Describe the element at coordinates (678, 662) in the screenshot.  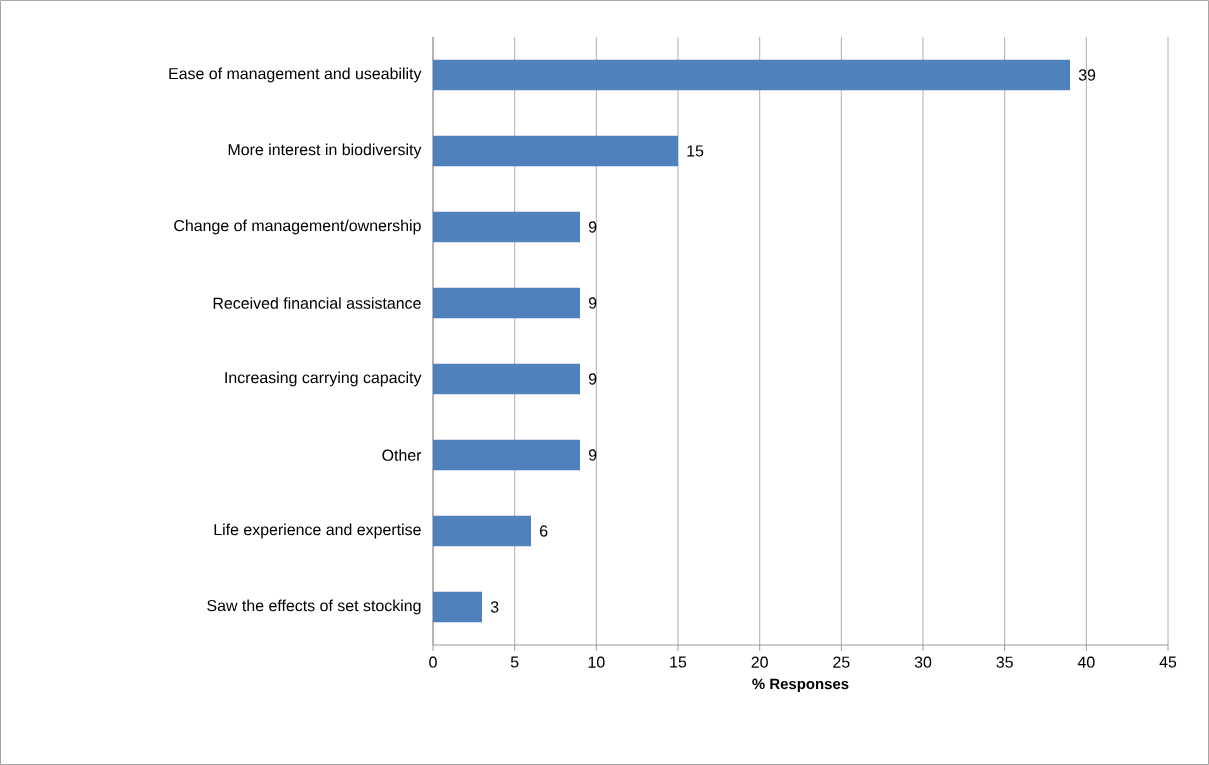
I see `x-tick-label: 15` at that location.